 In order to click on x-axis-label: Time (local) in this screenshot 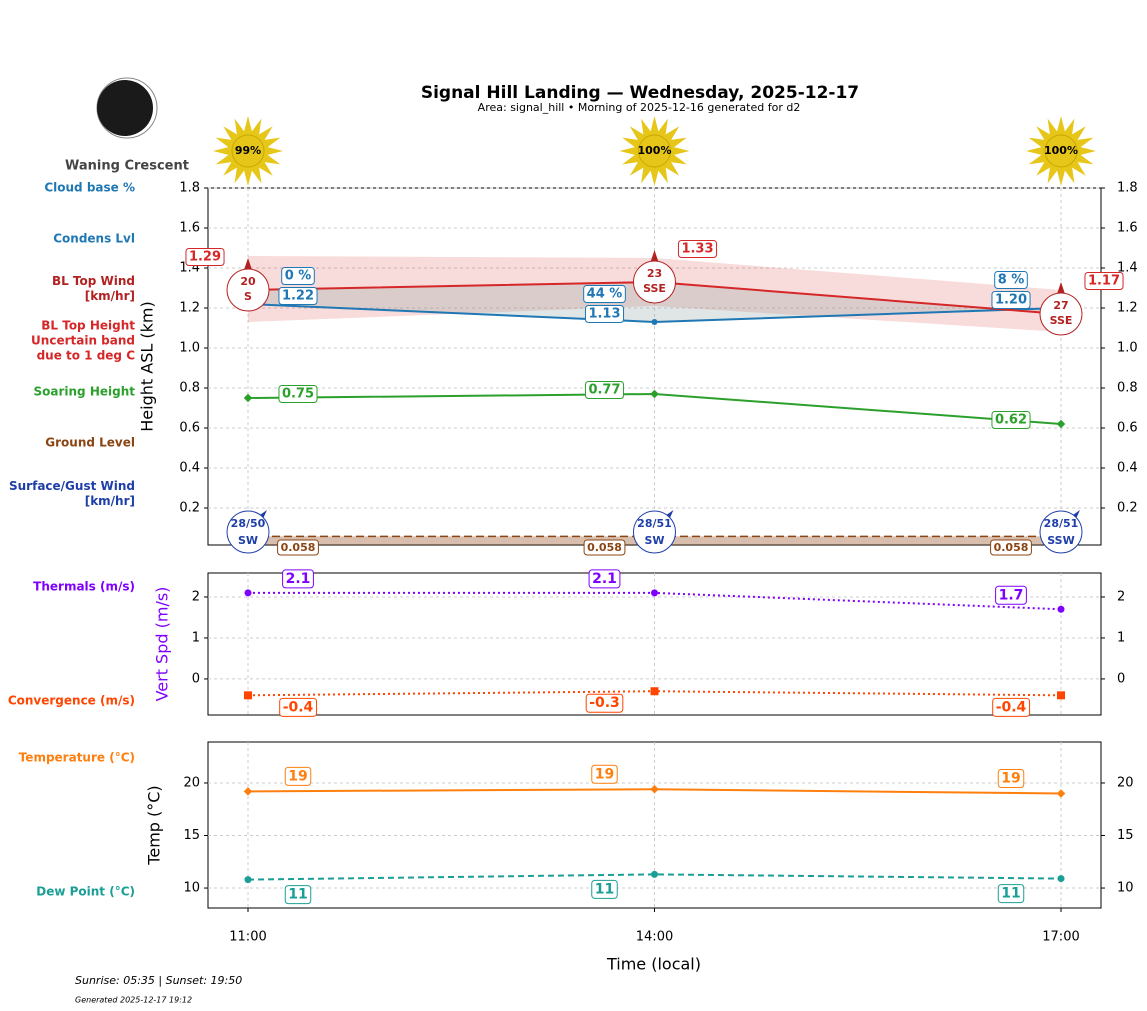, I will do `click(653, 964)`.